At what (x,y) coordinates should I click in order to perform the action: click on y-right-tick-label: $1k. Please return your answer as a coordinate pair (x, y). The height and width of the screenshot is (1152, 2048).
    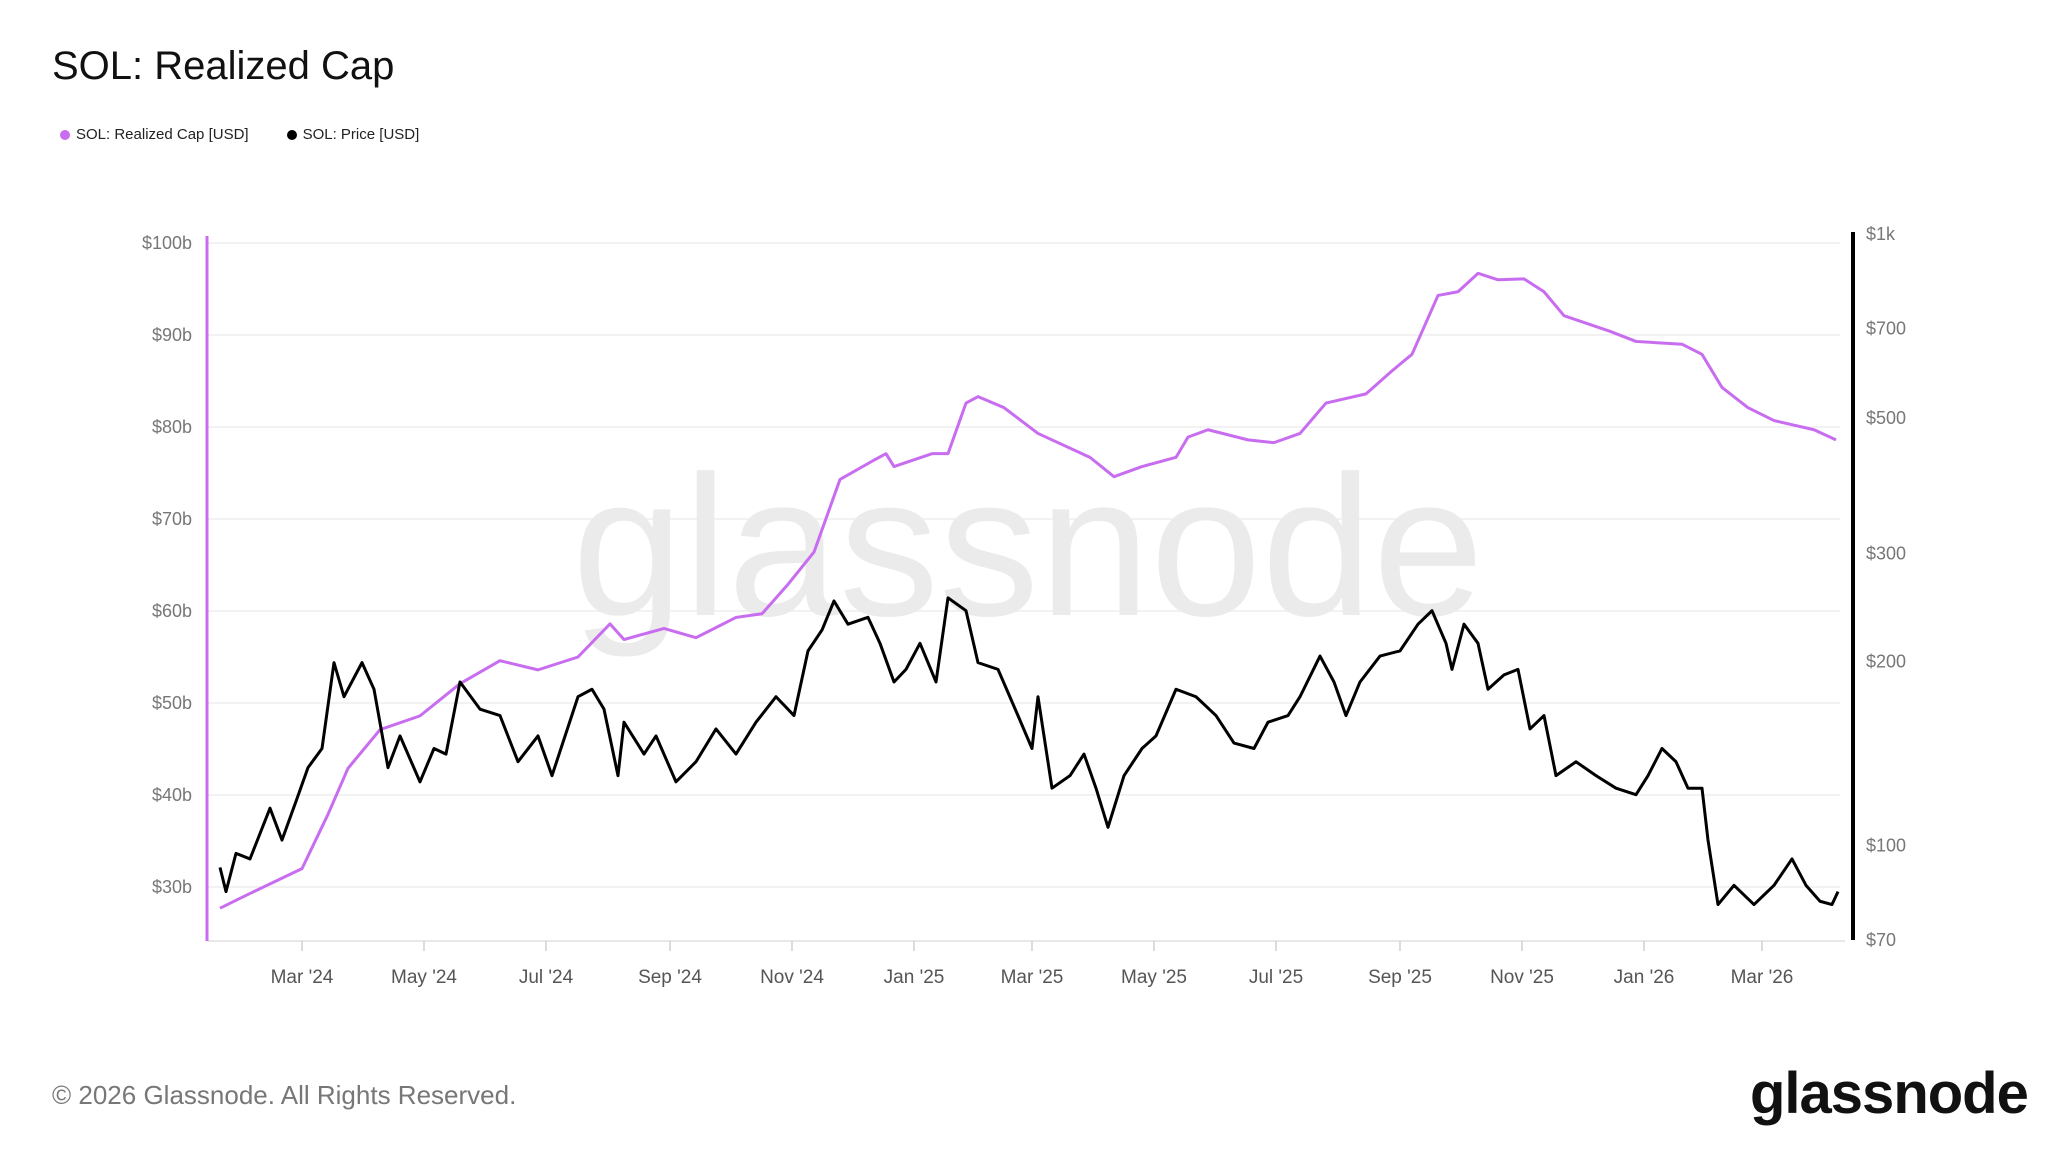
    Looking at the image, I should click on (1881, 234).